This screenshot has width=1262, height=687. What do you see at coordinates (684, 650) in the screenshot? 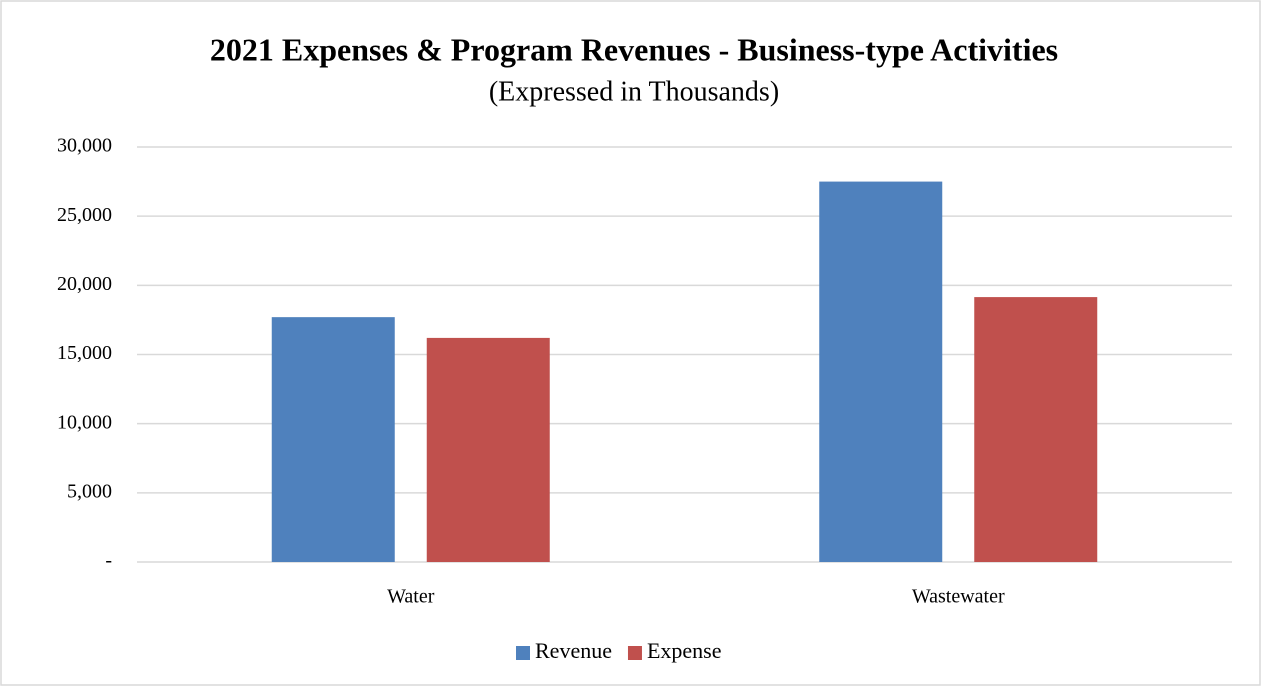
I see `legend-label: Expense` at bounding box center [684, 650].